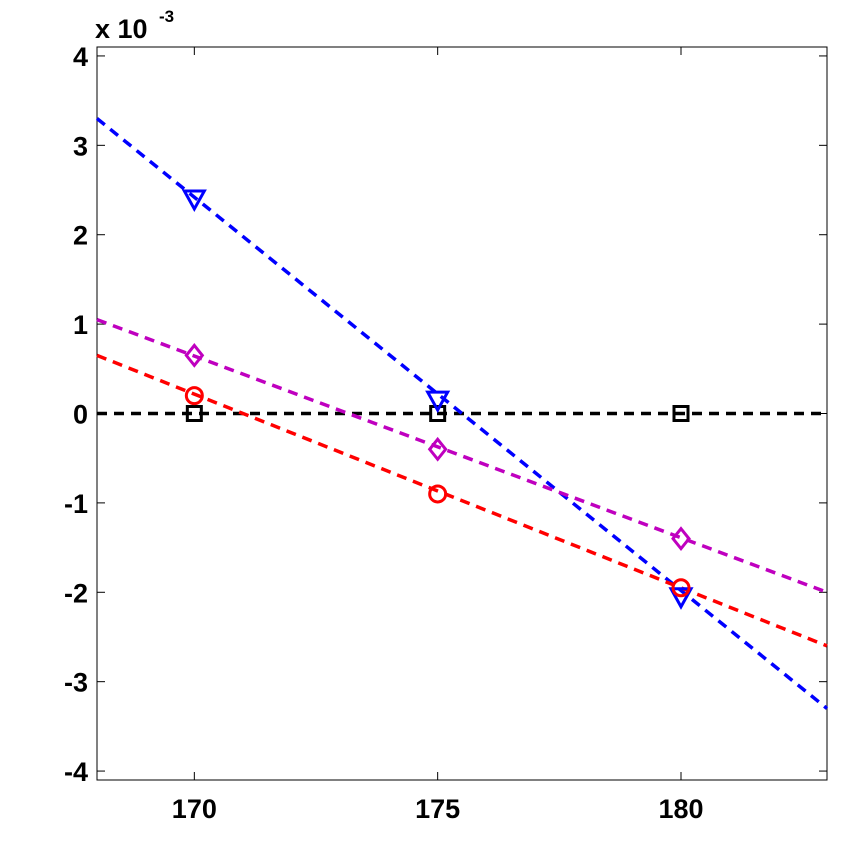 This screenshot has height=860, width=860. What do you see at coordinates (76, 683) in the screenshot?
I see `y-tick-label: -3` at bounding box center [76, 683].